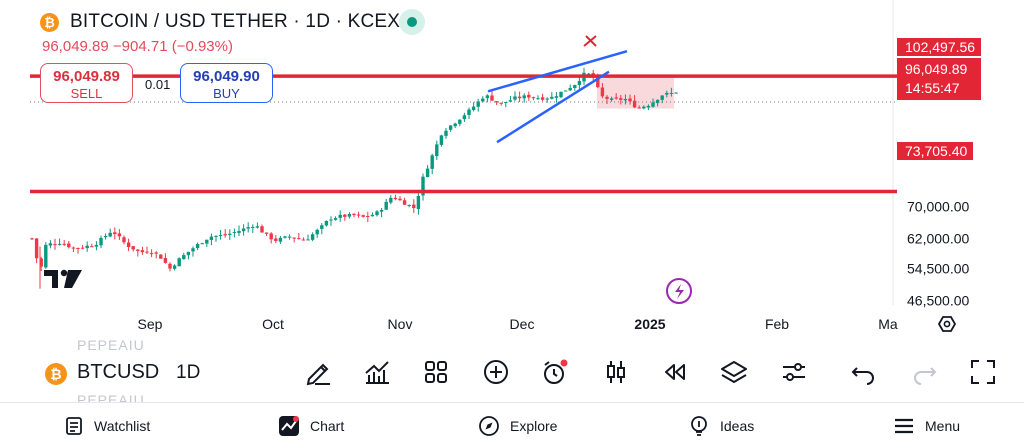 This screenshot has height=448, width=1024. What do you see at coordinates (496, 372) in the screenshot?
I see `add-icon` at bounding box center [496, 372].